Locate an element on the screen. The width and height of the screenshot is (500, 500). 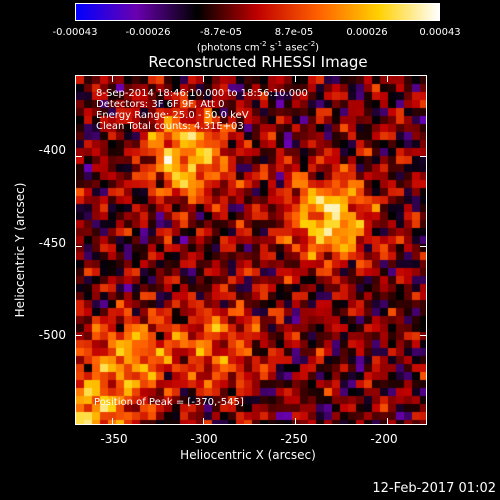
colorbar-tick: -8.7e-05 is located at coordinates (221, 32).